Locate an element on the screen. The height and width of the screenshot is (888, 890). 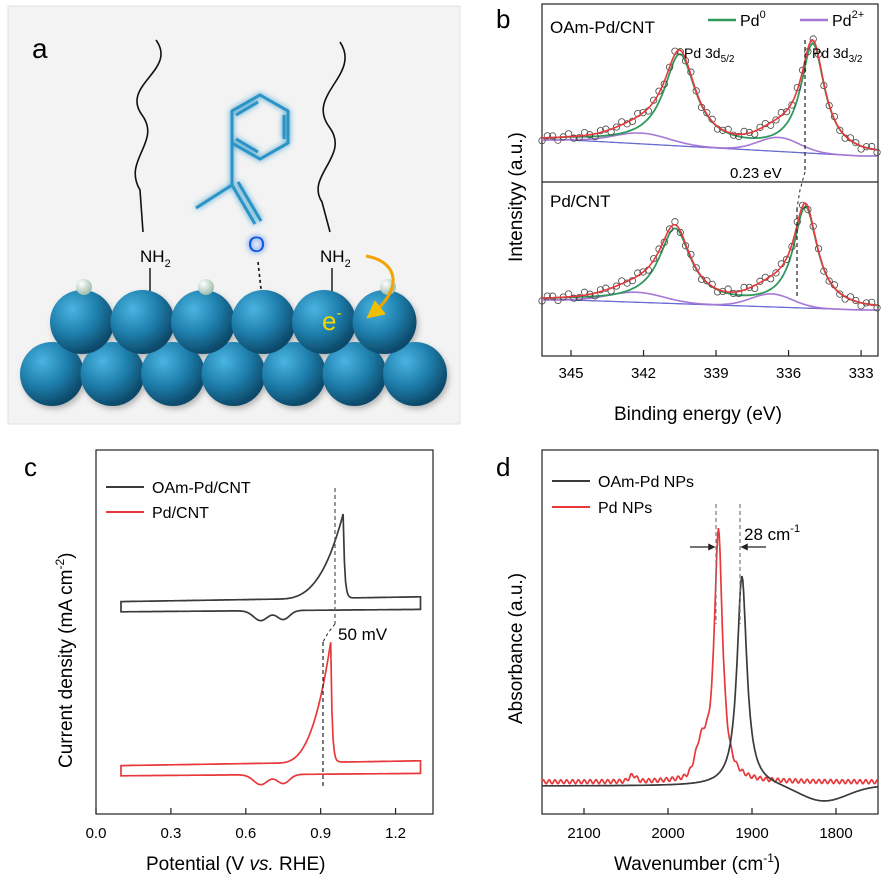
peak-label-pd3d52: Pd 3d5/2 is located at coordinates (709, 55).